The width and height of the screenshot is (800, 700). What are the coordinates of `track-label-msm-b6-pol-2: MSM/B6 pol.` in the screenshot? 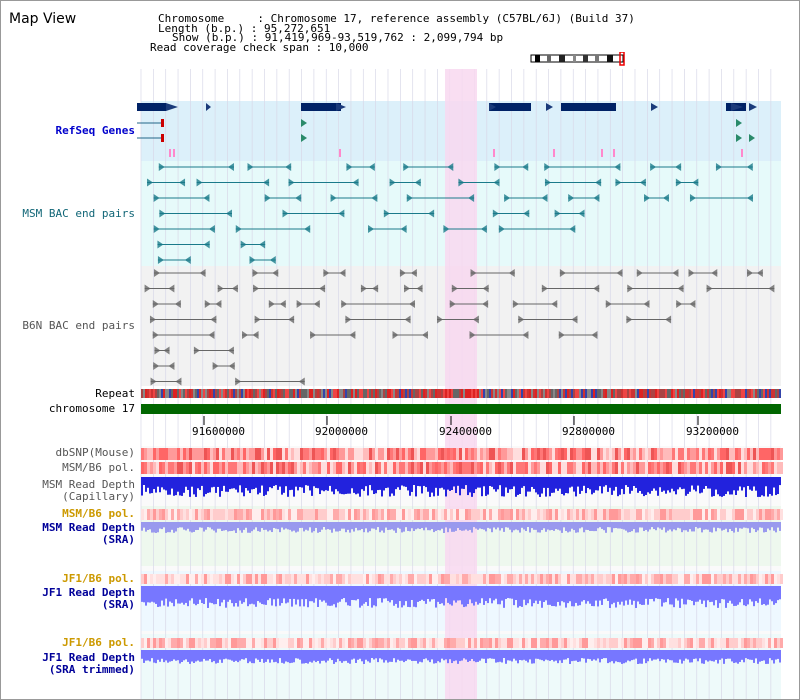 It's located at (98, 513).